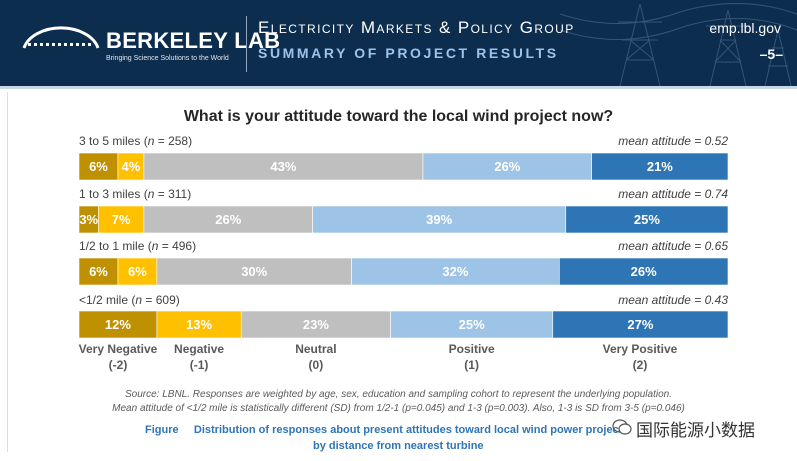 Image resolution: width=797 pixels, height=461 pixels. Describe the element at coordinates (199, 365) in the screenshot. I see `legend-item-score: (-1)` at that location.